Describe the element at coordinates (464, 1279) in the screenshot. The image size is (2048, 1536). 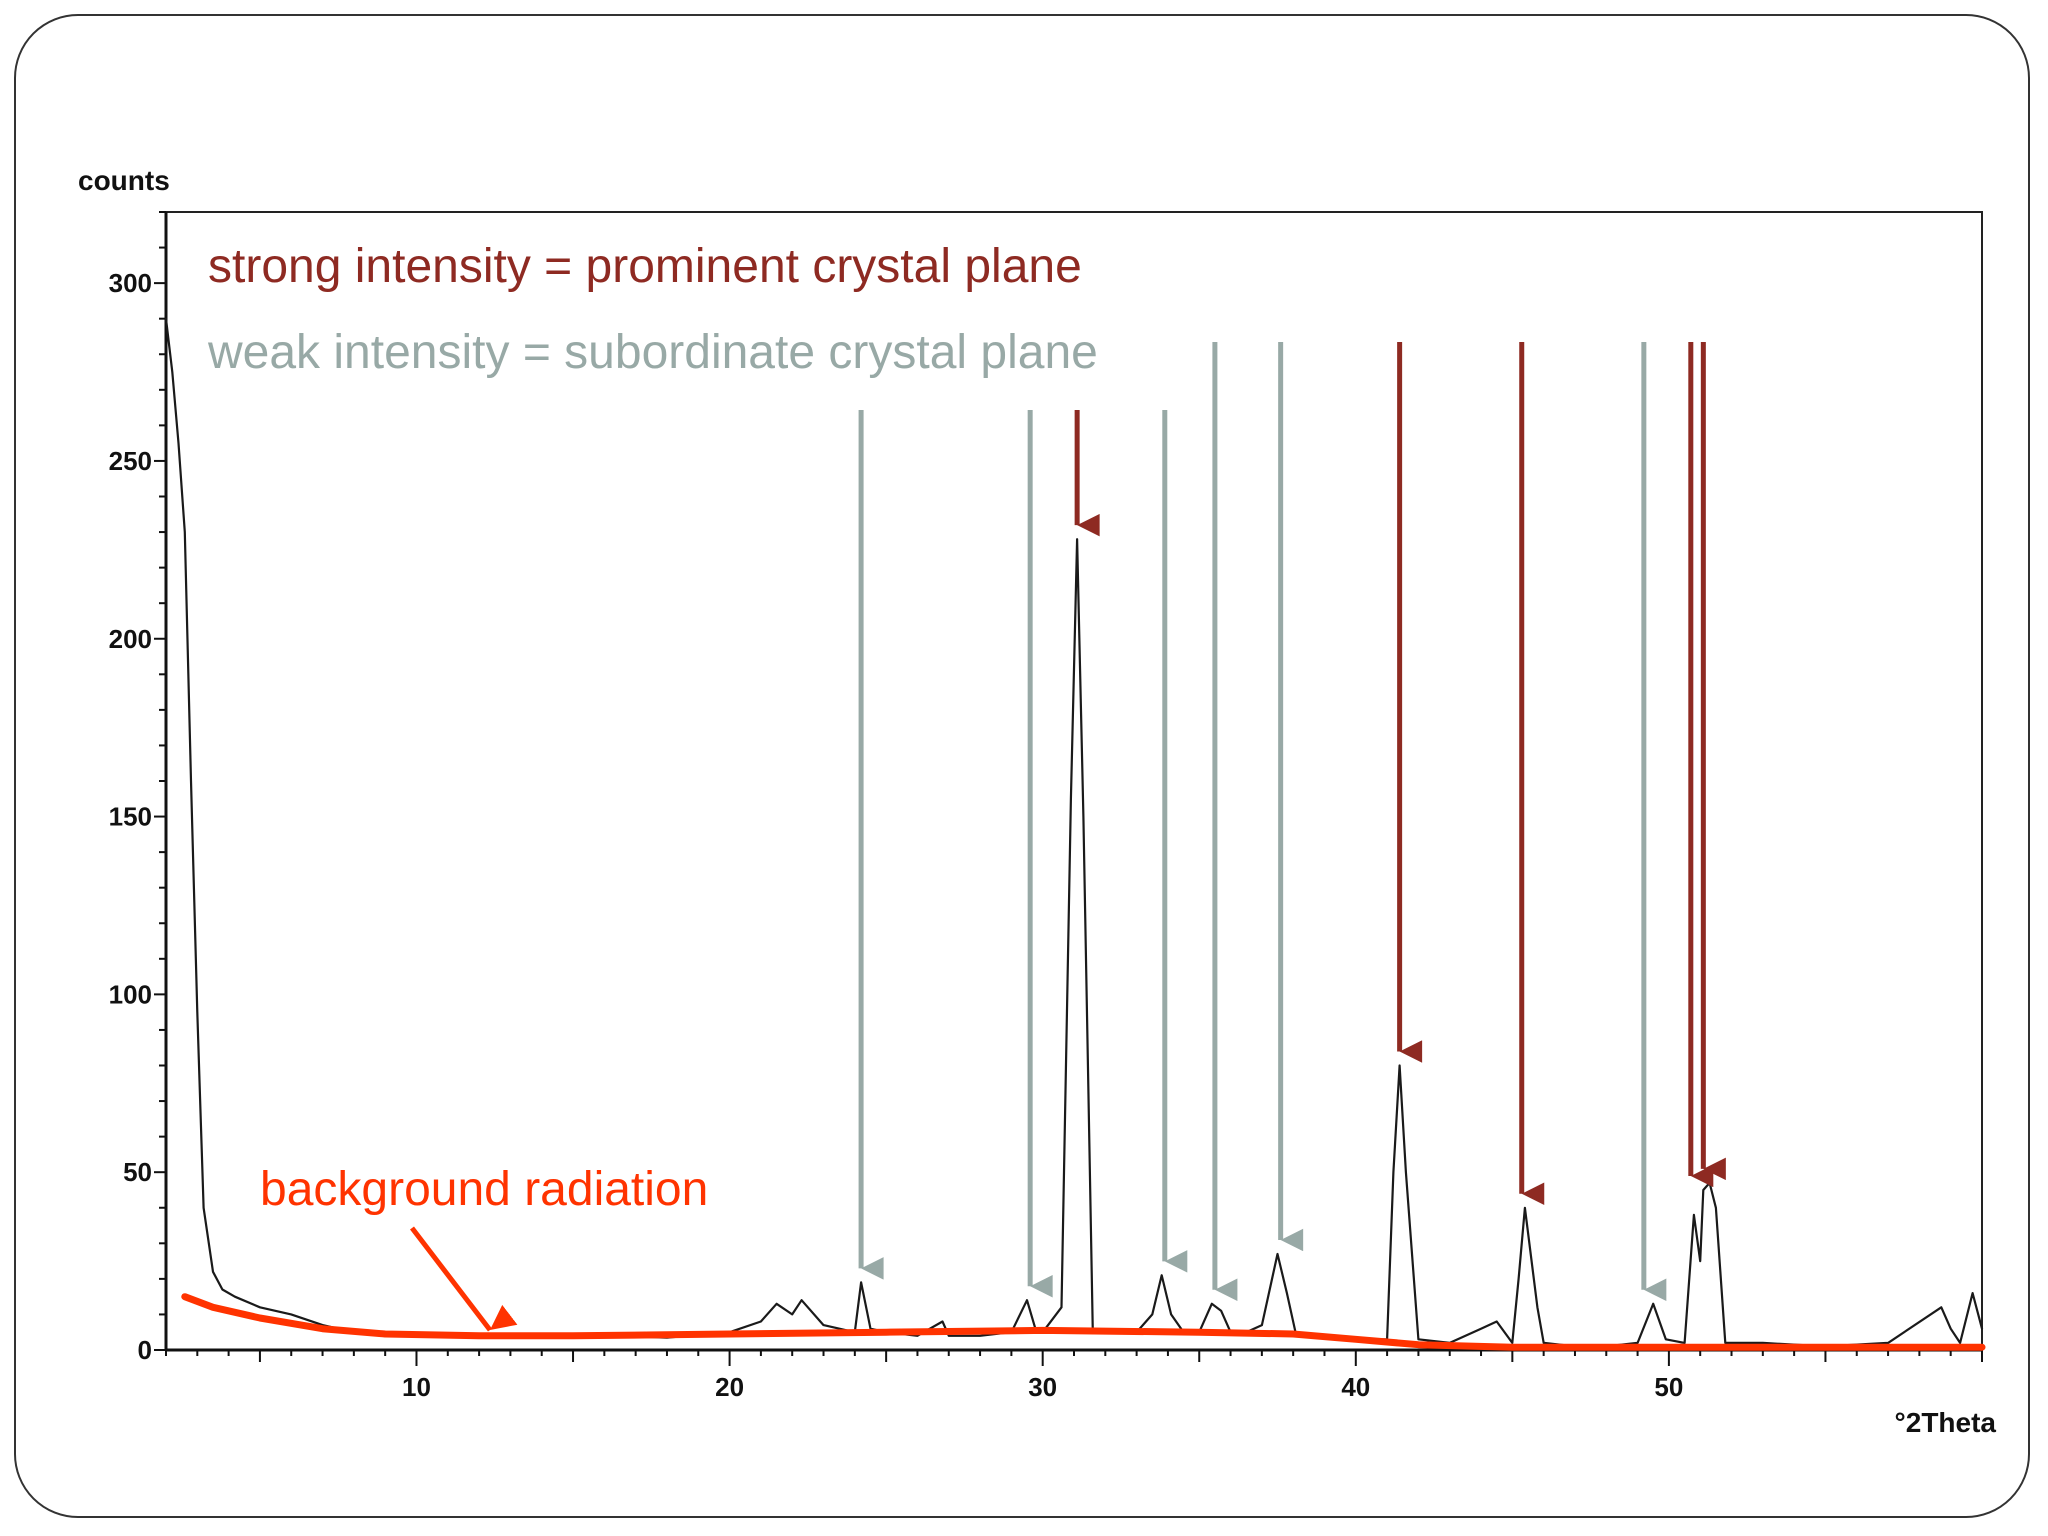
I see `background-radiation-pointer` at that location.